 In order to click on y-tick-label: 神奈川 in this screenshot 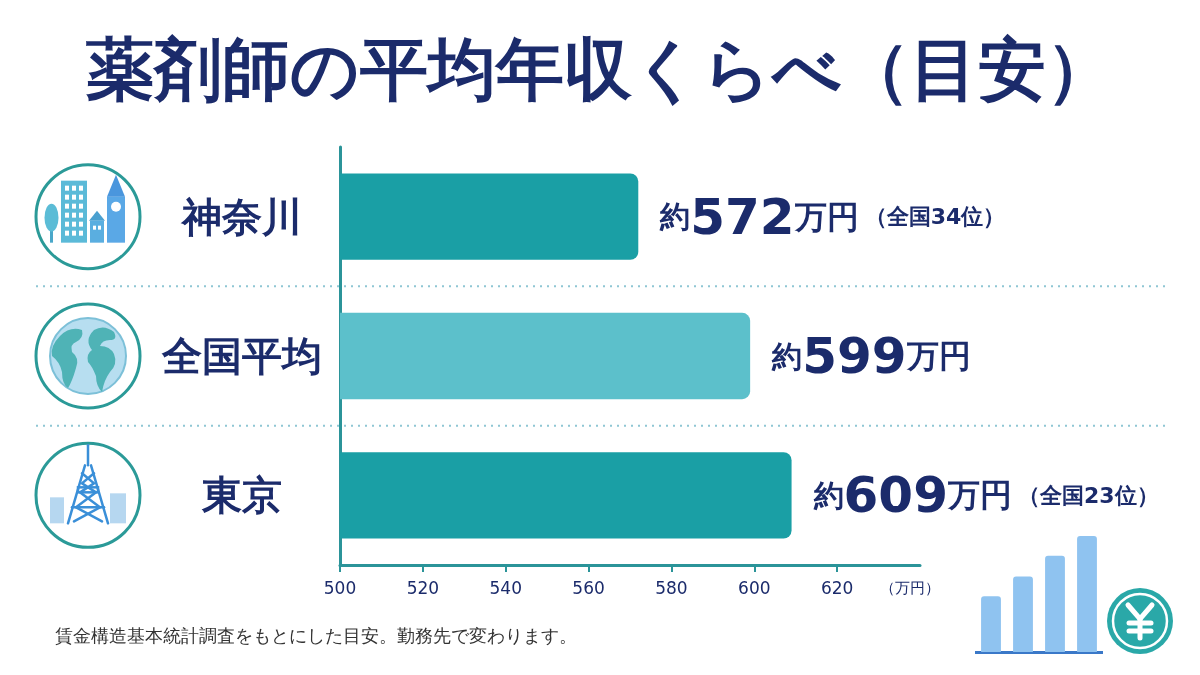, I will do `click(241, 216)`.